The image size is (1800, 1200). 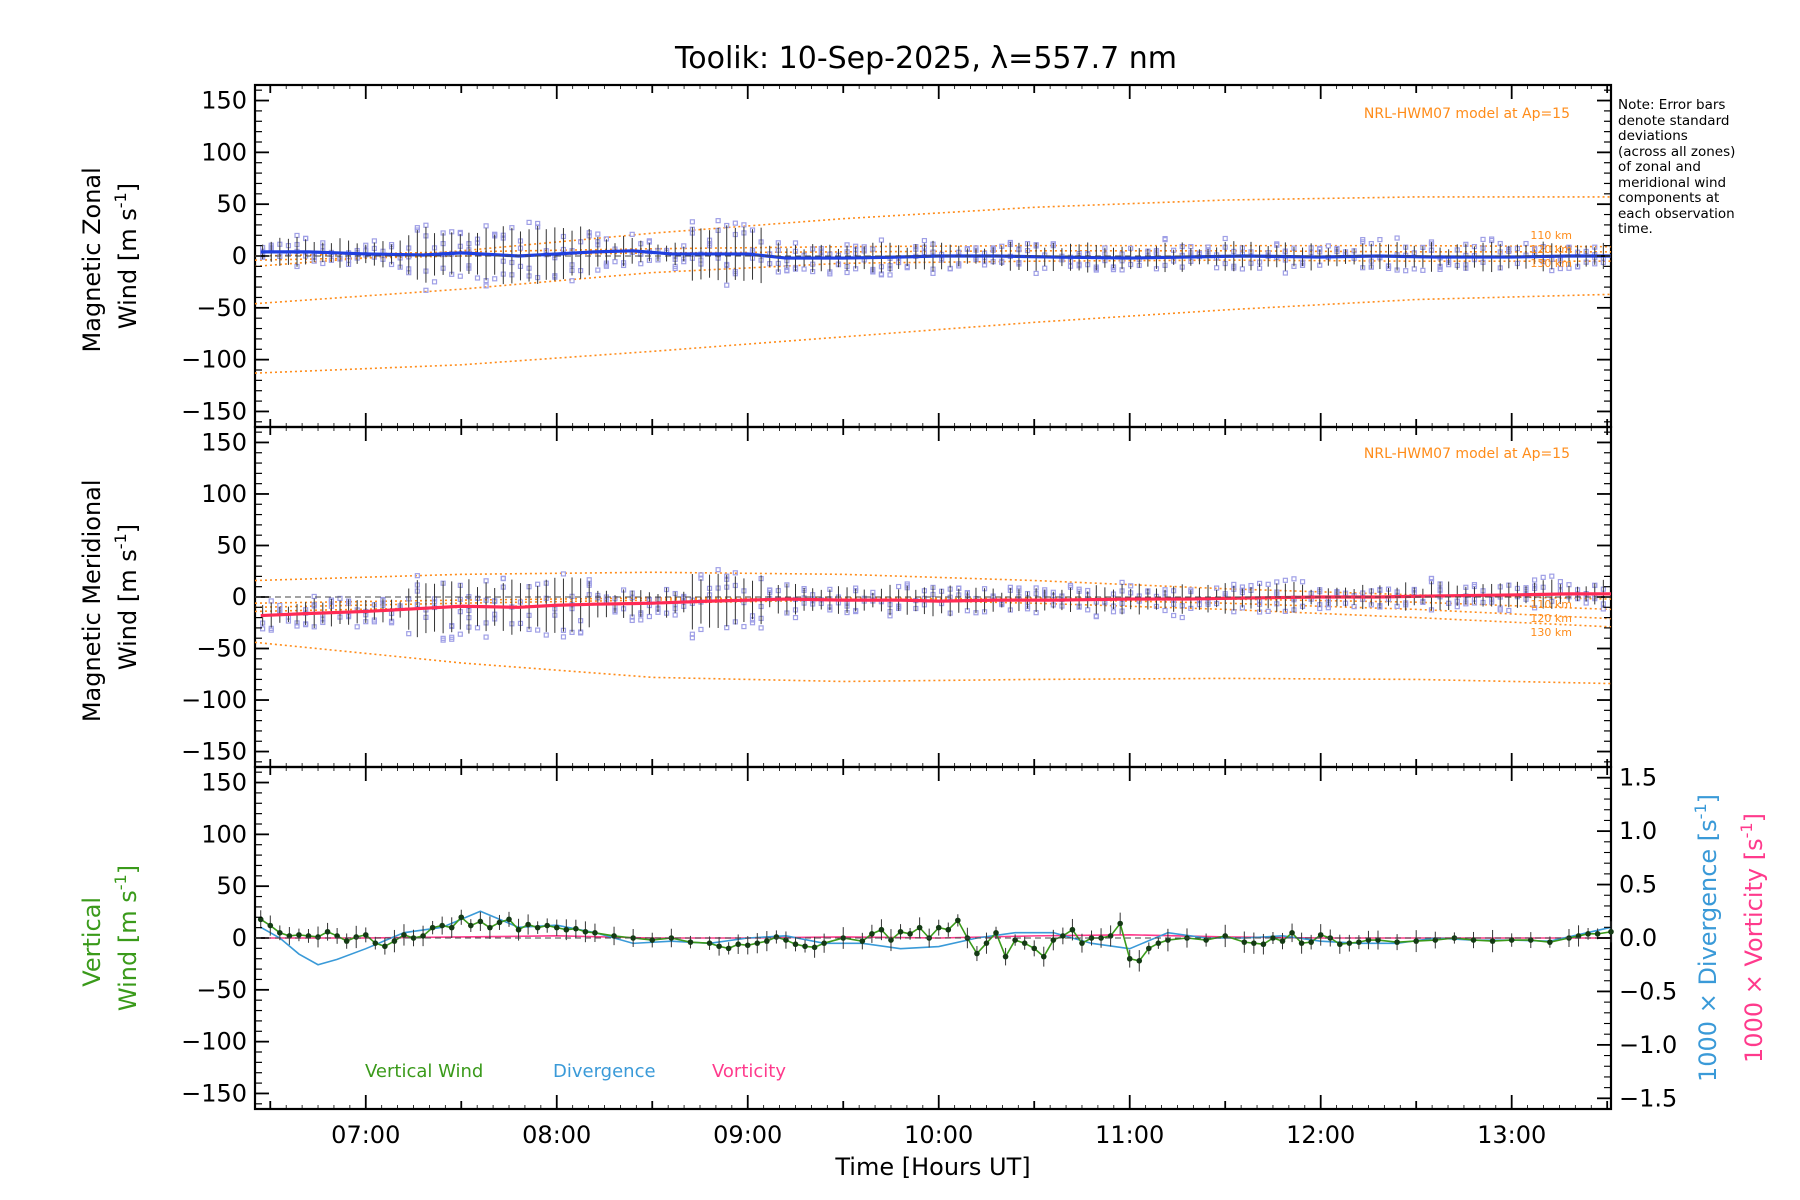 I want to click on meridional-model-label: NRL-HWM07 model at Ap=15, so click(x=1467, y=454).